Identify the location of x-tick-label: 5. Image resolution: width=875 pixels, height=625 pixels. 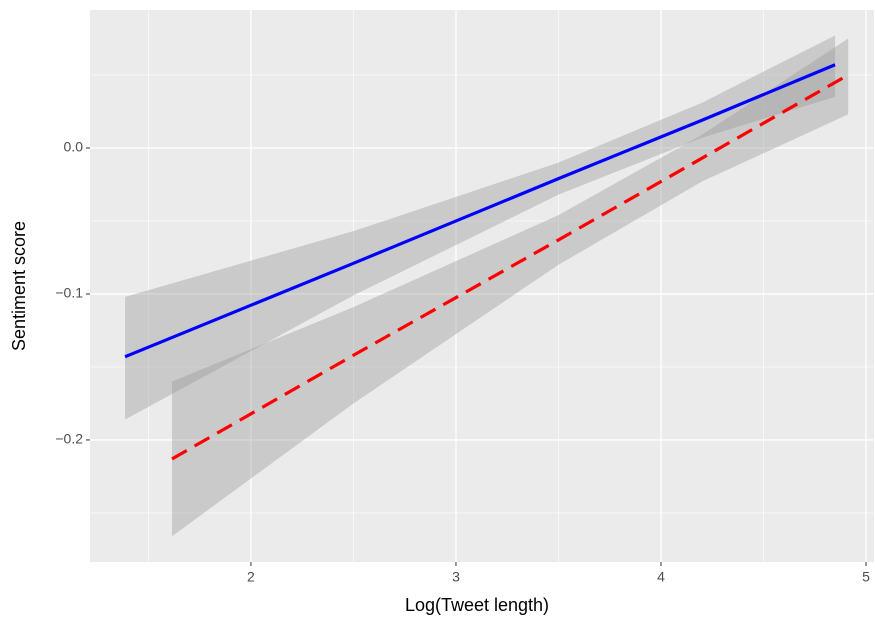
(866, 577).